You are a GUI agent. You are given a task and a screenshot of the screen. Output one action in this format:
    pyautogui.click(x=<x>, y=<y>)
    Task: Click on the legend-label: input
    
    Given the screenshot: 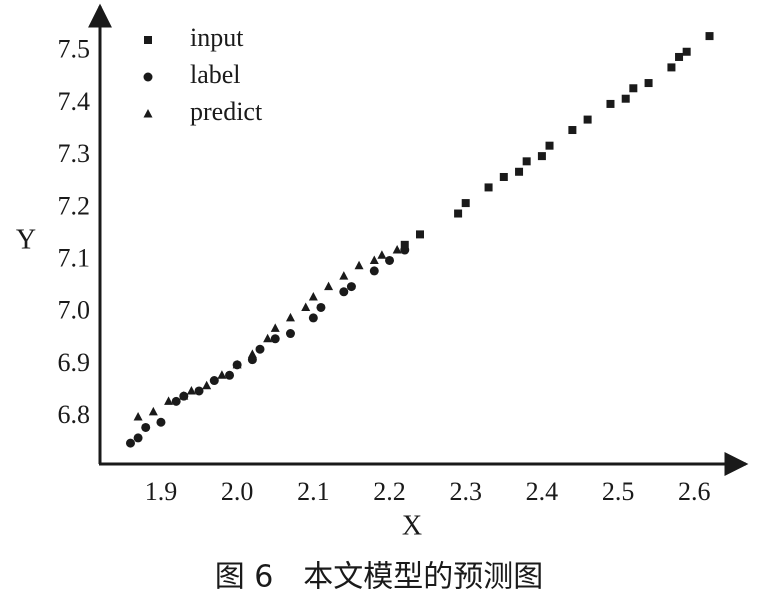 What is the action you would take?
    pyautogui.click(x=217, y=37)
    